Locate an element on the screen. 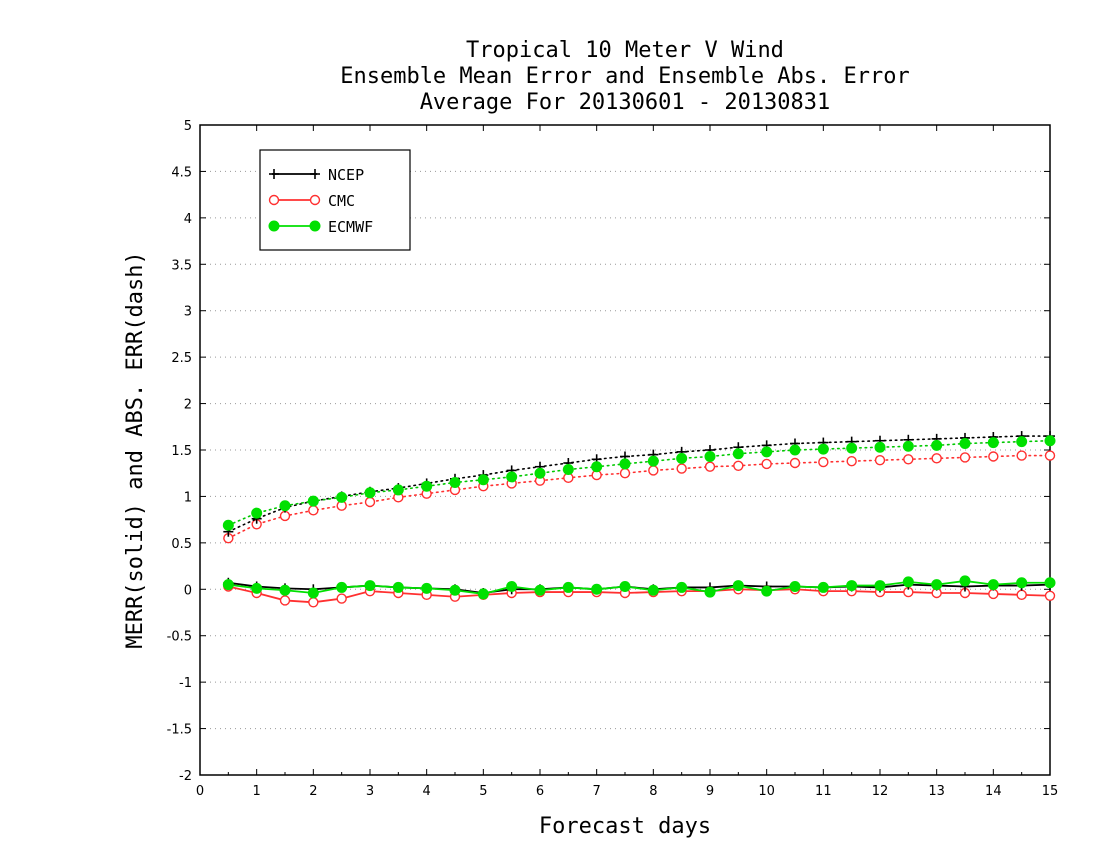 This screenshot has width=1100, height=850. legend-ncep-marker-left is located at coordinates (274, 174).